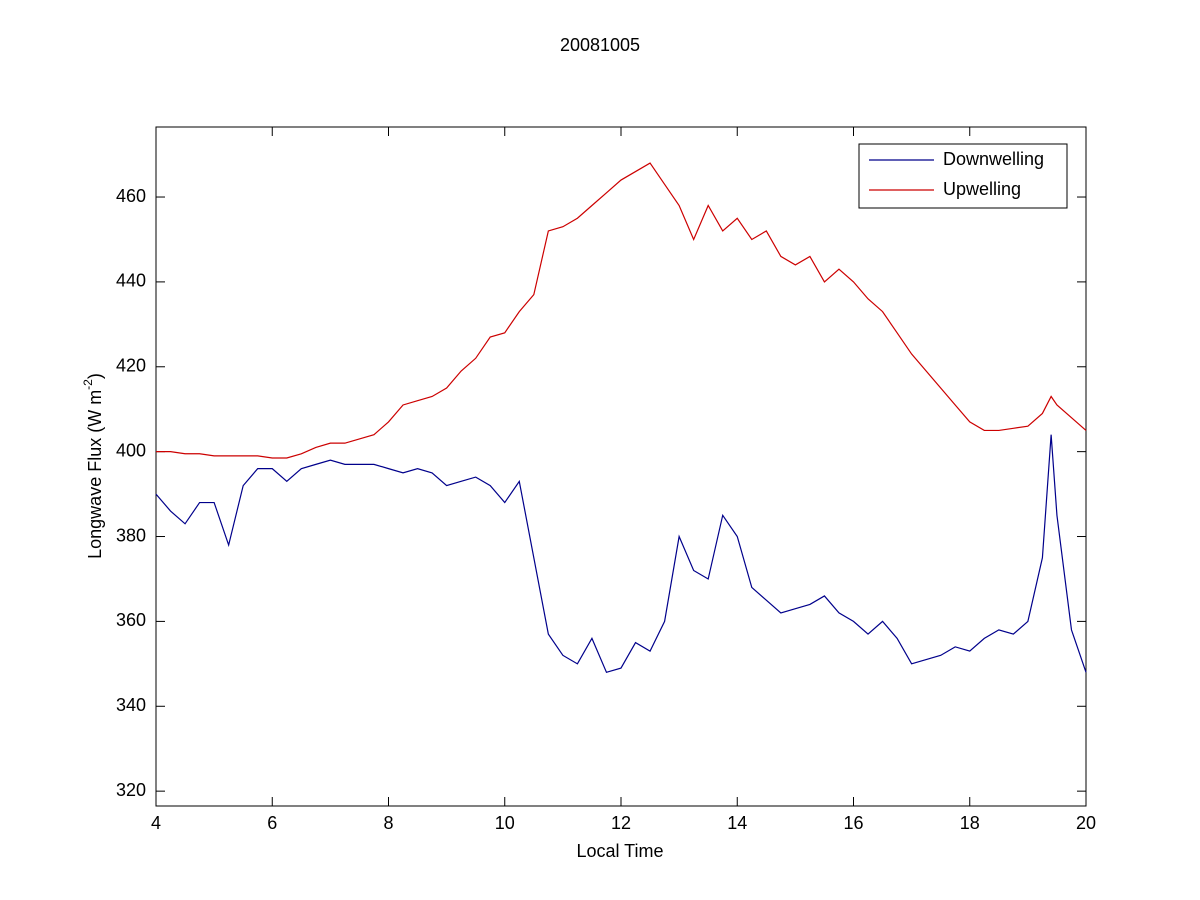 The height and width of the screenshot is (900, 1200). What do you see at coordinates (131, 535) in the screenshot?
I see `y-tick-label: 380` at bounding box center [131, 535].